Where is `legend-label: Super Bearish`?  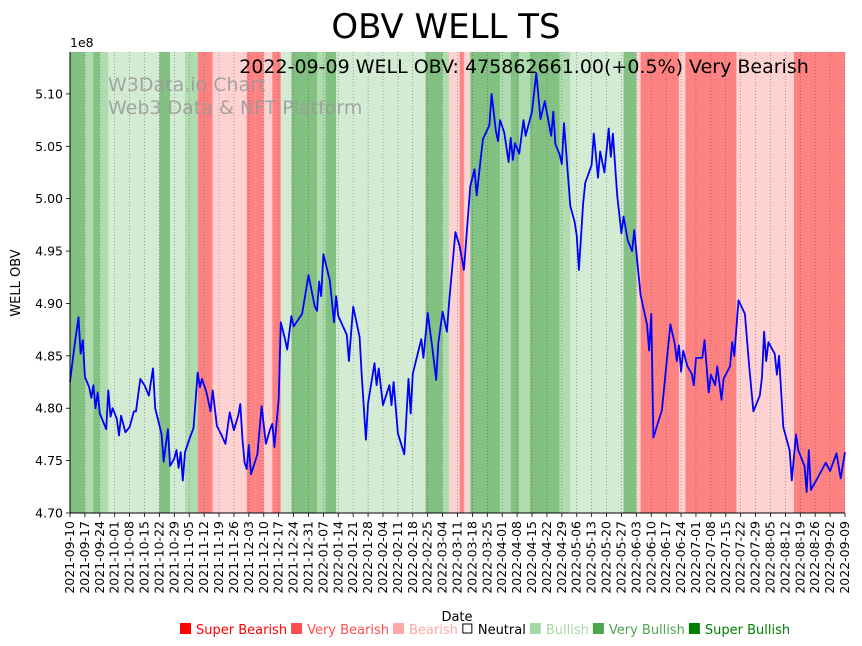
legend-label: Super Bearish is located at coordinates (241, 630).